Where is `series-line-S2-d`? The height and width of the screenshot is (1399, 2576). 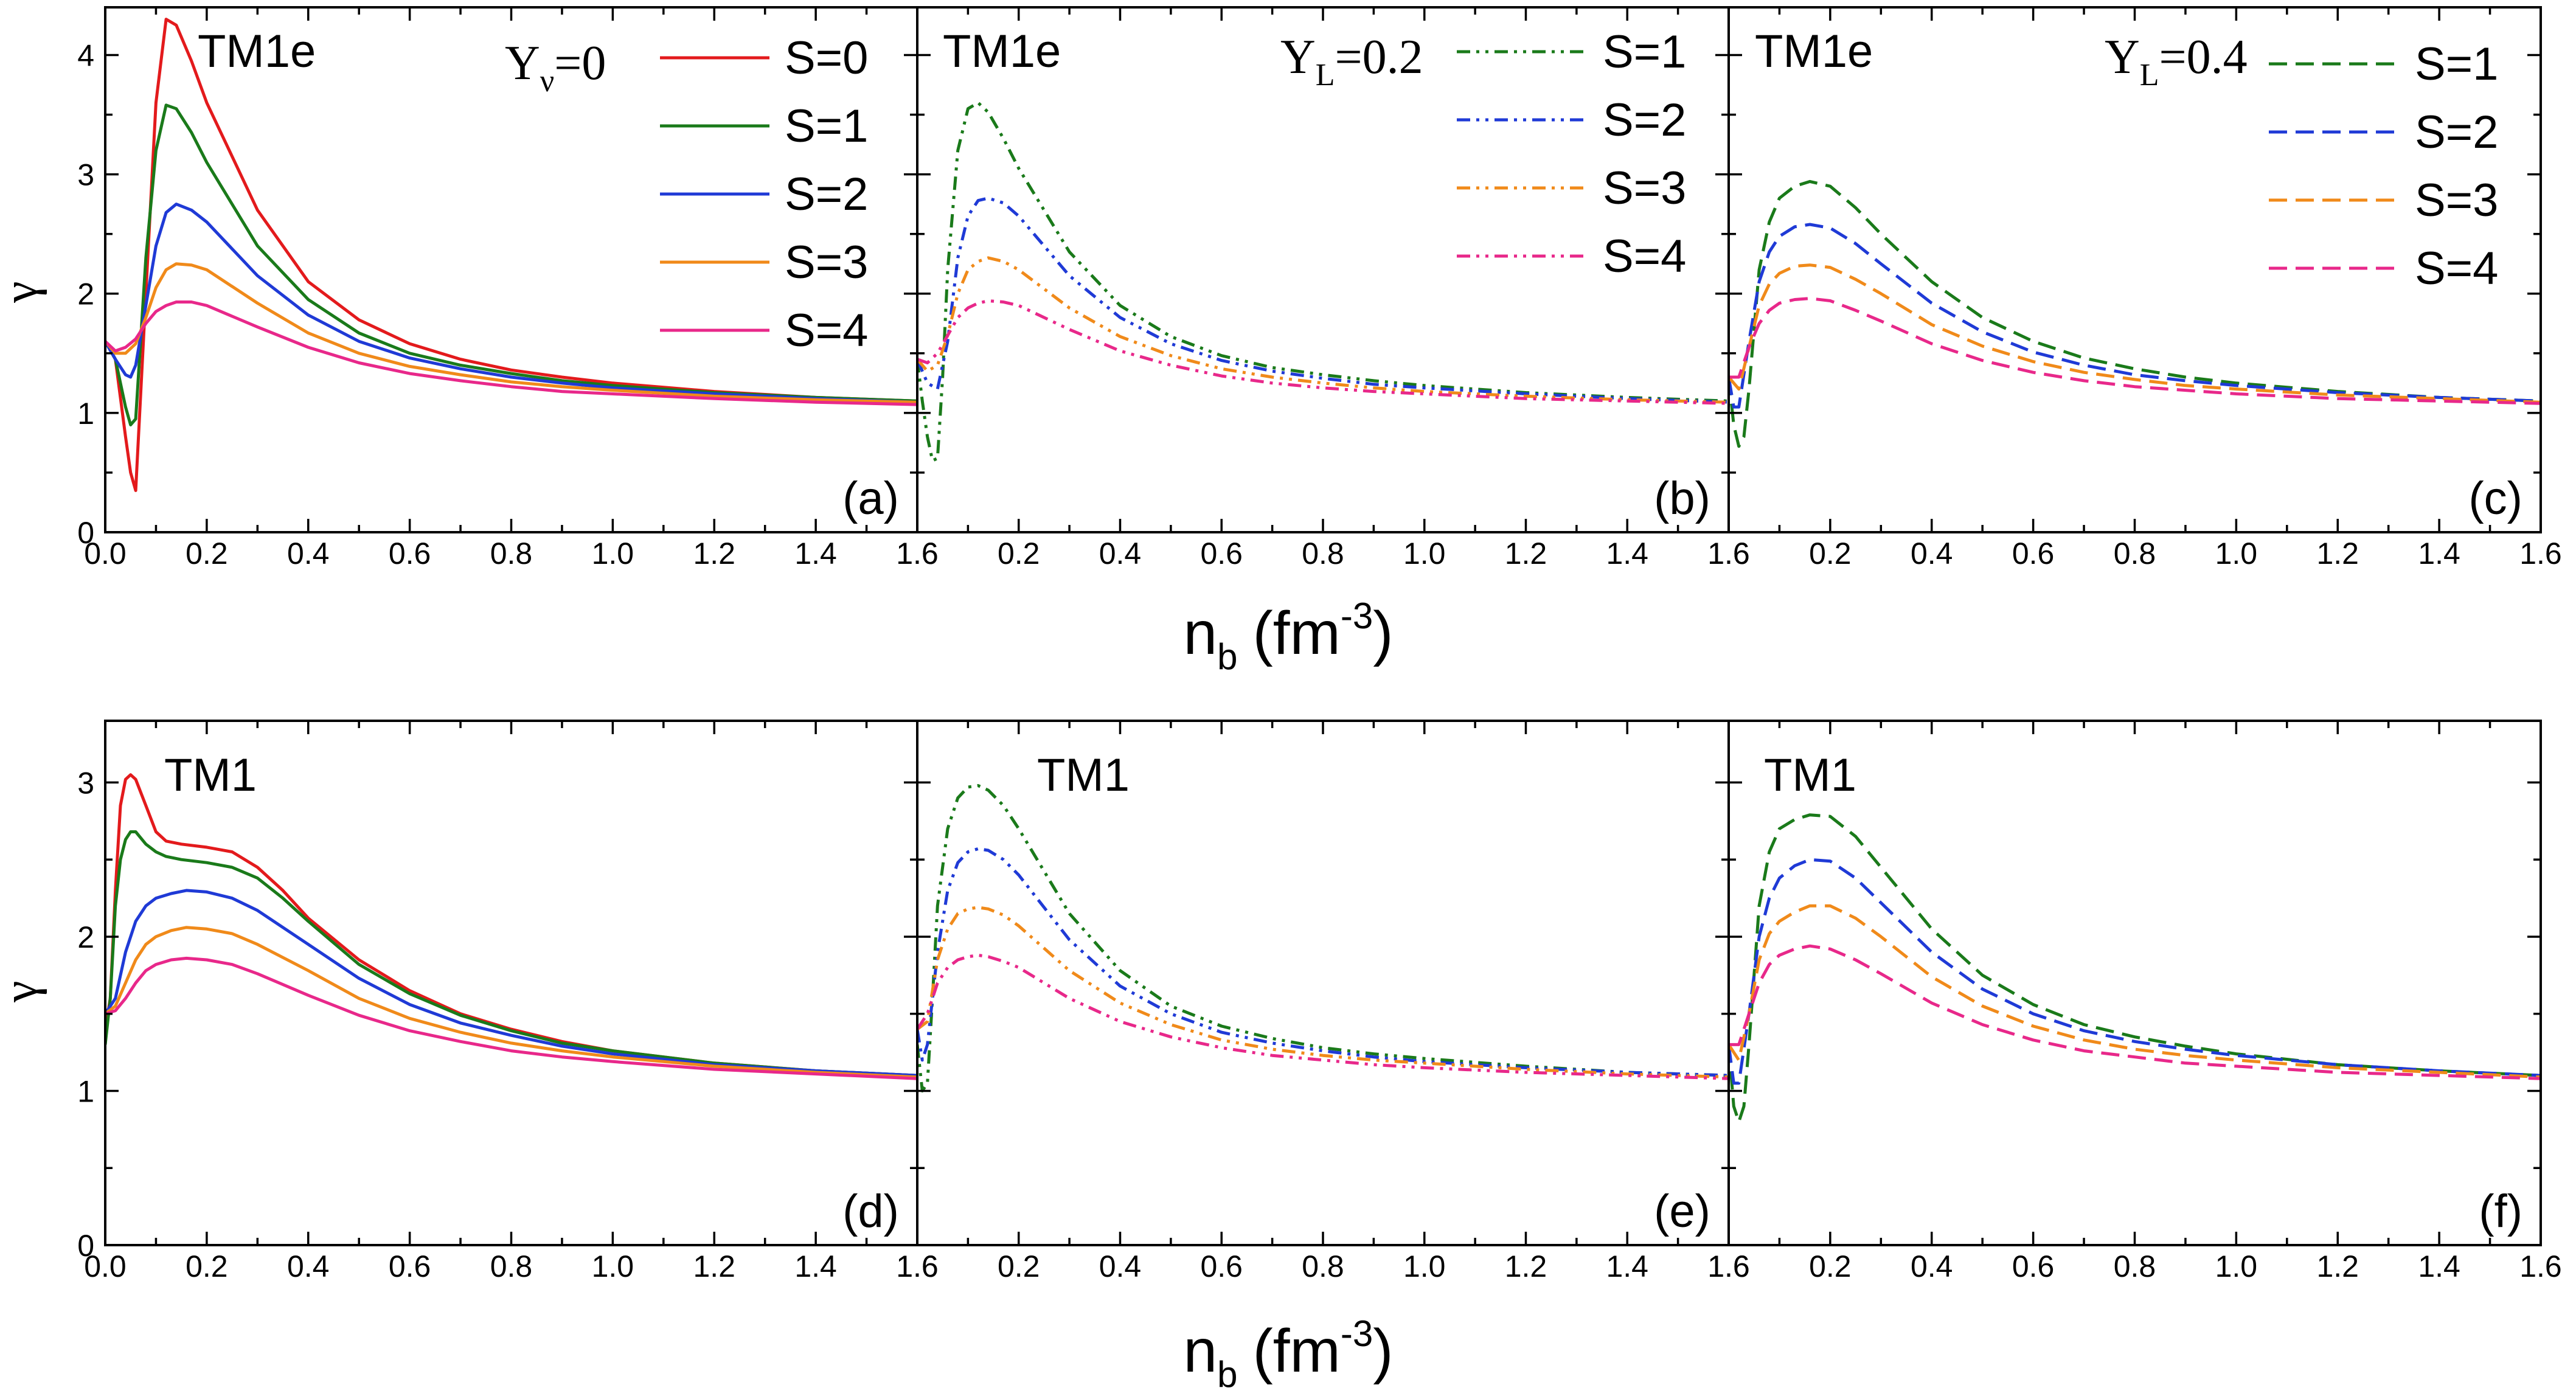
series-line-S2-d is located at coordinates (511, 983).